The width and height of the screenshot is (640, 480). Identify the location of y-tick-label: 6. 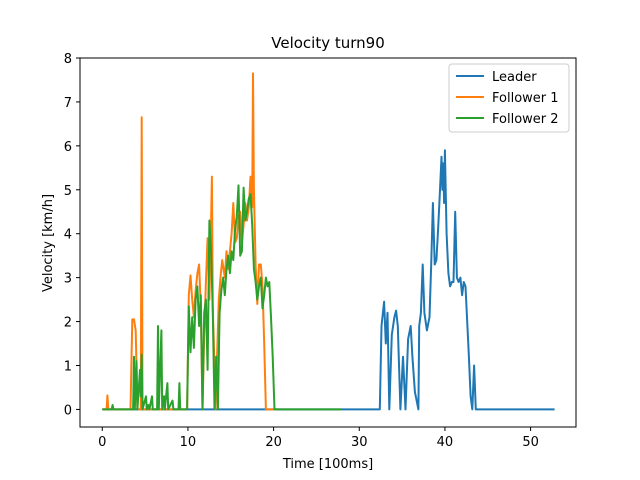
(68, 147).